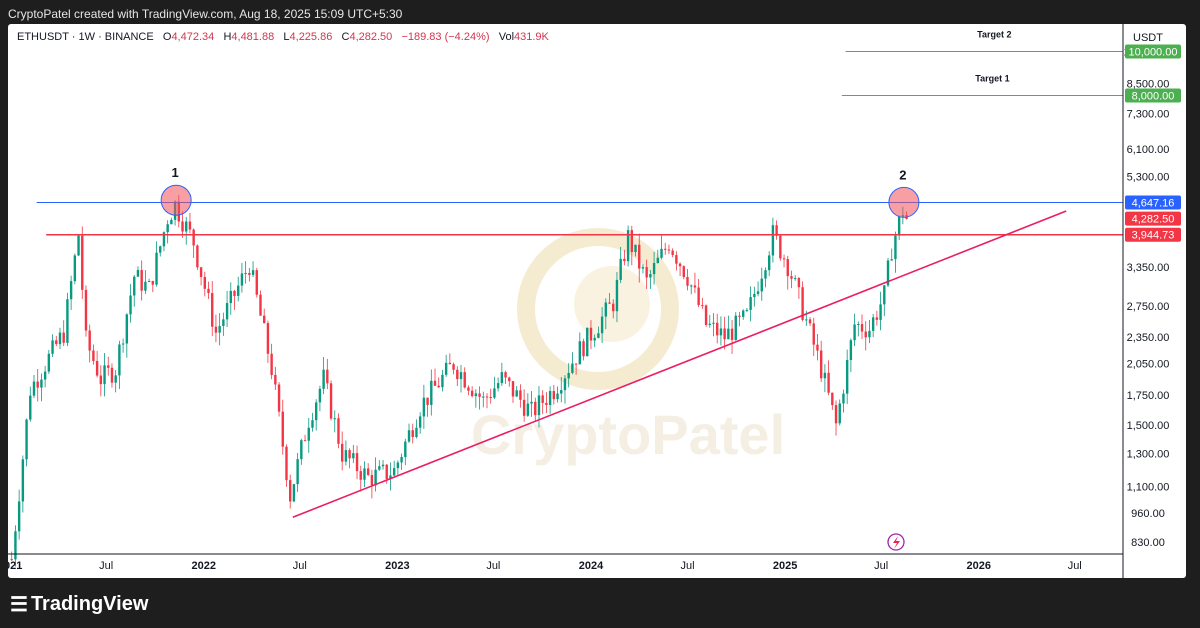 This screenshot has width=1200, height=628. Describe the element at coordinates (994, 35) in the screenshot. I see `target-label: Target 2` at that location.